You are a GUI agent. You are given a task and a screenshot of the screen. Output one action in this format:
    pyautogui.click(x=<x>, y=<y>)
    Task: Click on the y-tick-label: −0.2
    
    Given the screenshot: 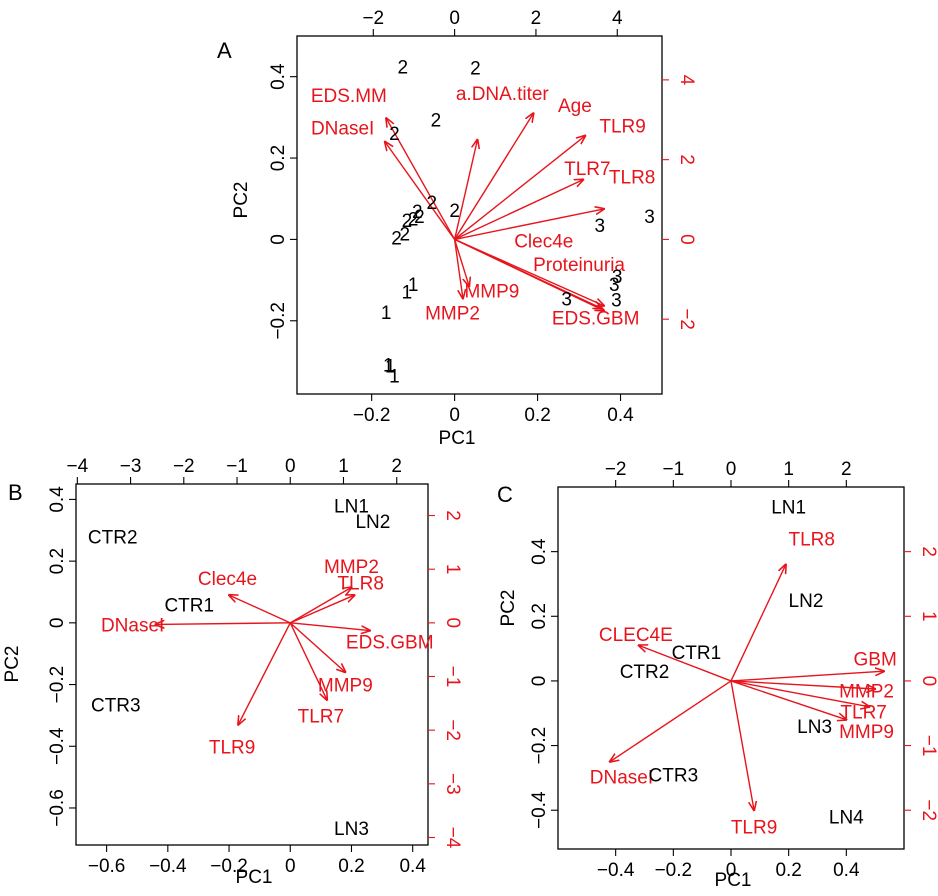 What is the action you would take?
    pyautogui.click(x=539, y=746)
    